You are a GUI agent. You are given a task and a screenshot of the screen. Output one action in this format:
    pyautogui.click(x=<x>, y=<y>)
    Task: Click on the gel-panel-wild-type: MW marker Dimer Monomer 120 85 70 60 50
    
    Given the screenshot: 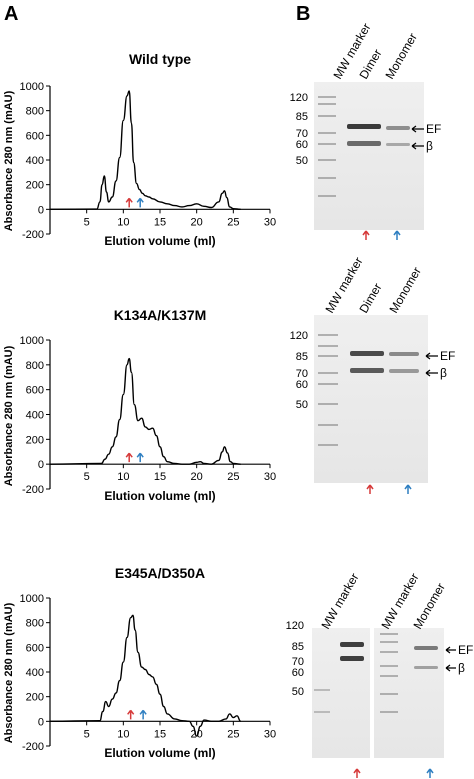 What is the action you would take?
    pyautogui.click(x=365, y=130)
    